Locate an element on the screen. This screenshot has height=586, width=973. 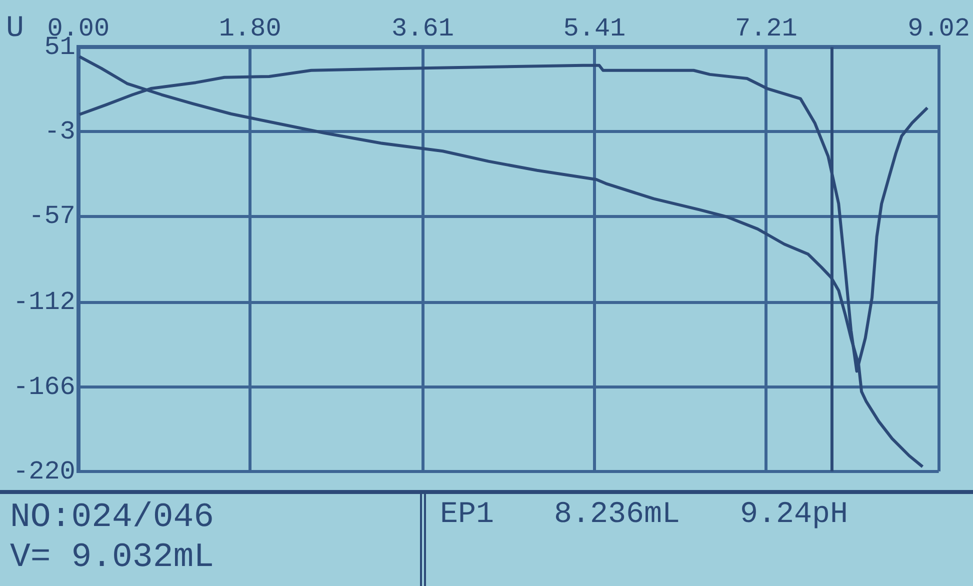
x-tick-label: 5.41 is located at coordinates (594, 28).